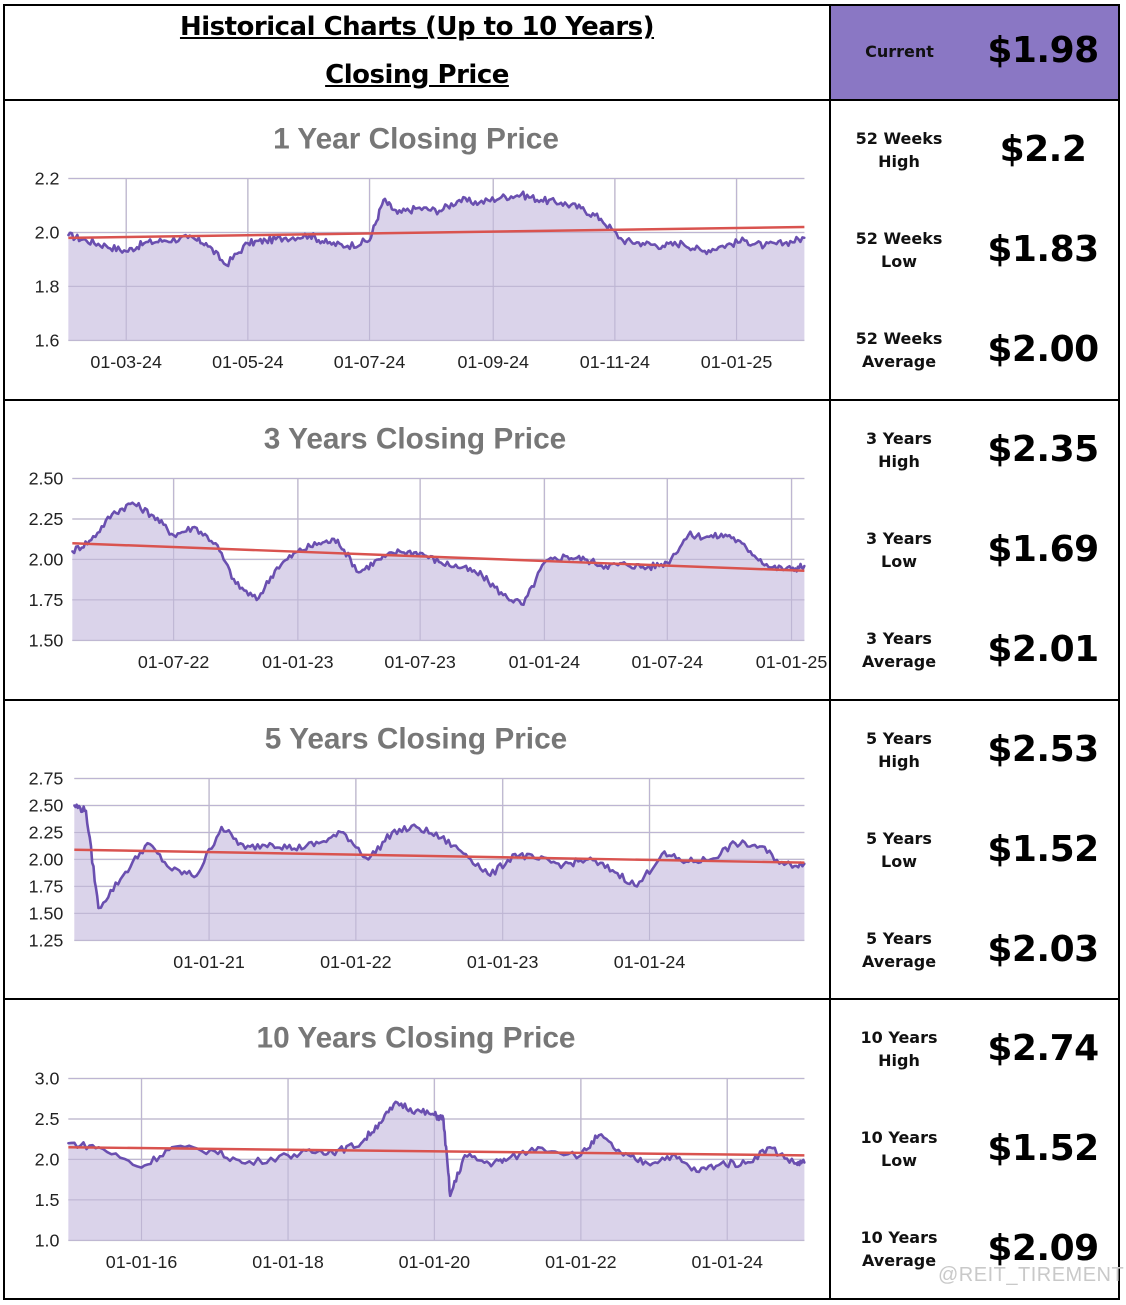 The height and width of the screenshot is (1305, 1126). I want to click on stat-value: $2.03, so click(1043, 949).